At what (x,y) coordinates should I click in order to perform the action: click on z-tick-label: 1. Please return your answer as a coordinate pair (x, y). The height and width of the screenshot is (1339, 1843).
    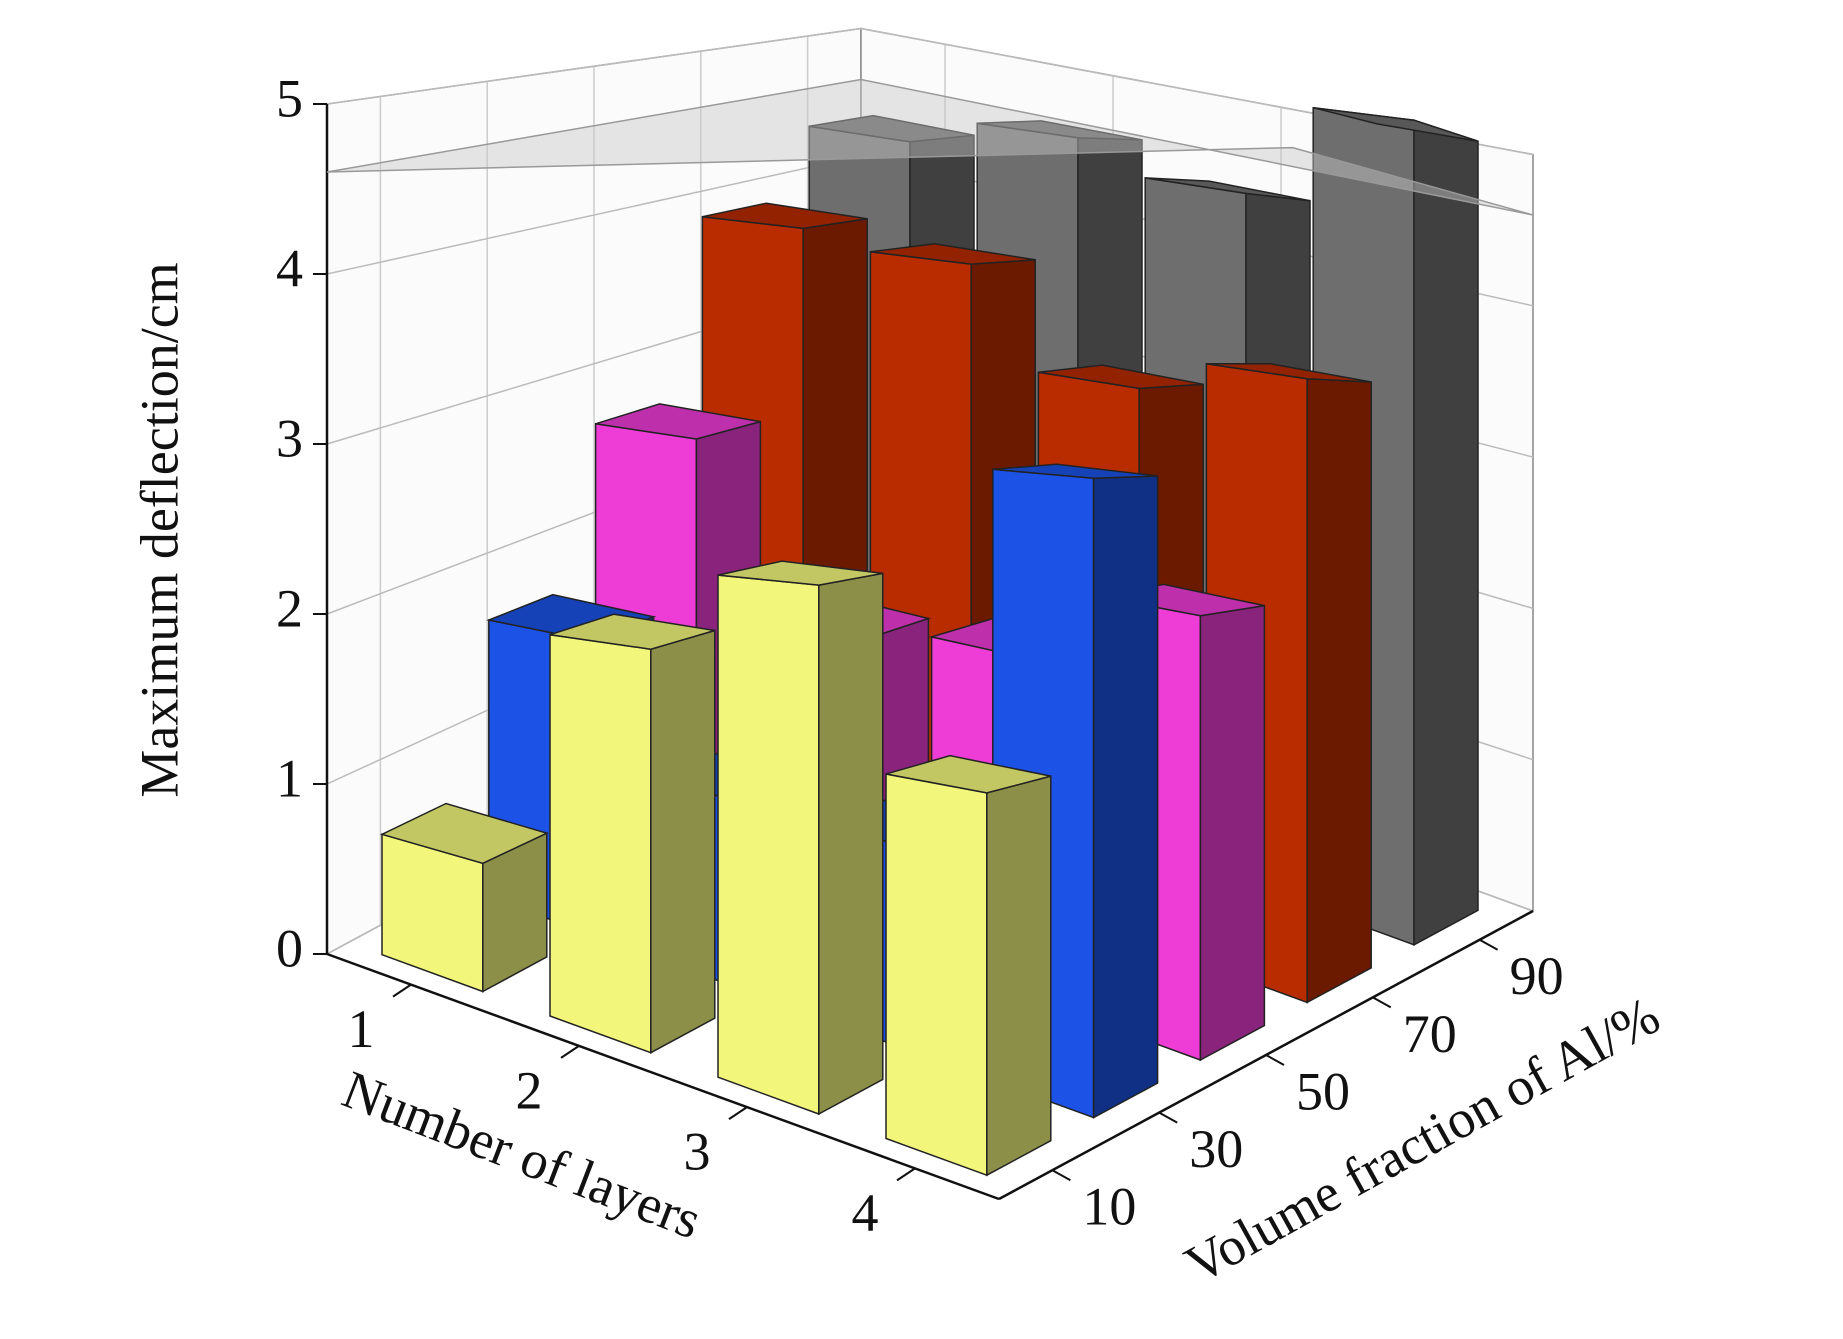
    Looking at the image, I should click on (289, 778).